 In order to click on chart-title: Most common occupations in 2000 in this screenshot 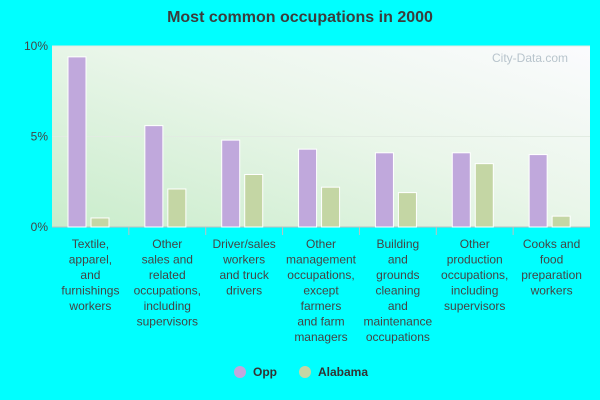, I will do `click(300, 17)`.